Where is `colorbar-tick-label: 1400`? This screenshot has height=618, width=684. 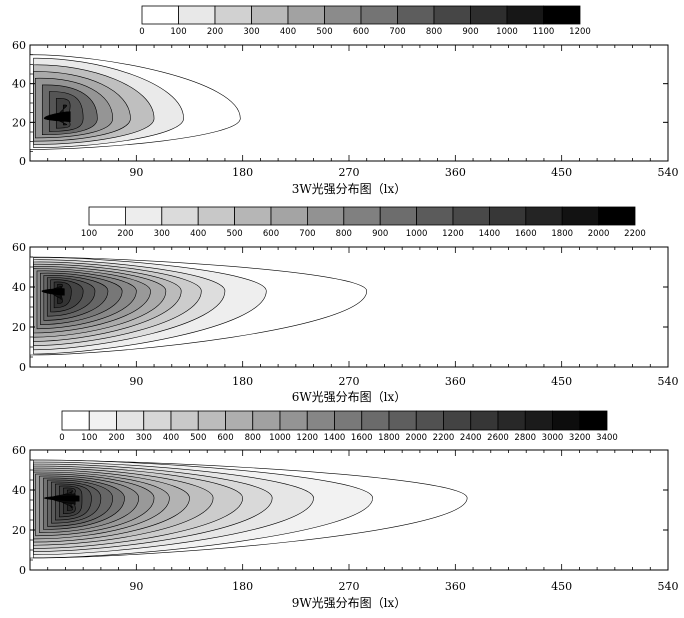
colorbar-tick-label: 1400 is located at coordinates (490, 234).